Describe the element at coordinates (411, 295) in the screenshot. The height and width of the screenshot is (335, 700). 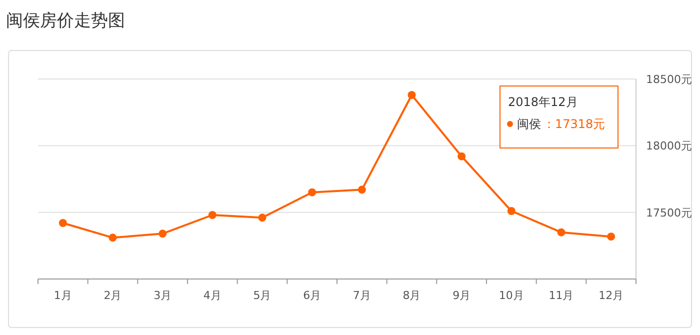
I see `x-tick-label: 8月` at that location.